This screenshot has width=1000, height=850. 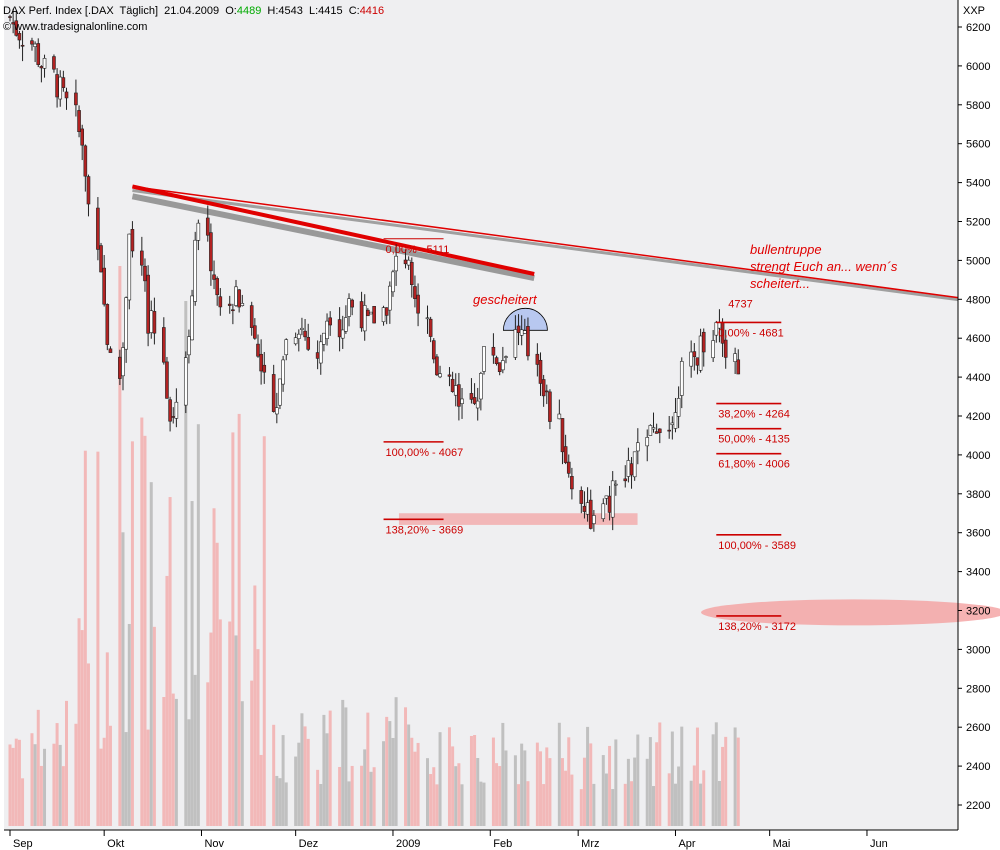 I want to click on header-symbol: DAX Perf. Index [.DAX, so click(x=58, y=11).